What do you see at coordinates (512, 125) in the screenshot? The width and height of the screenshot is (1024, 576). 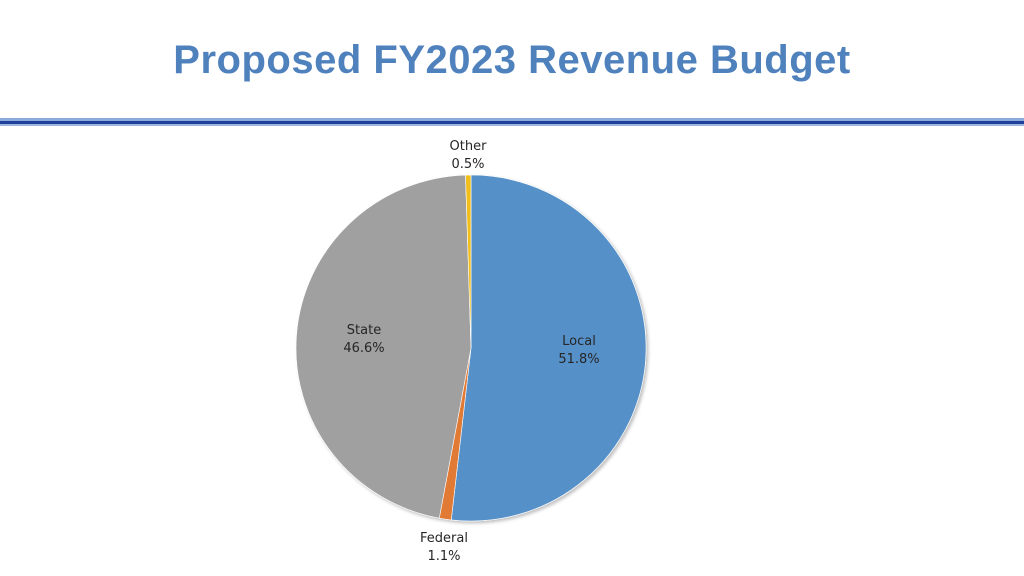 I see `title-divider-bottom` at bounding box center [512, 125].